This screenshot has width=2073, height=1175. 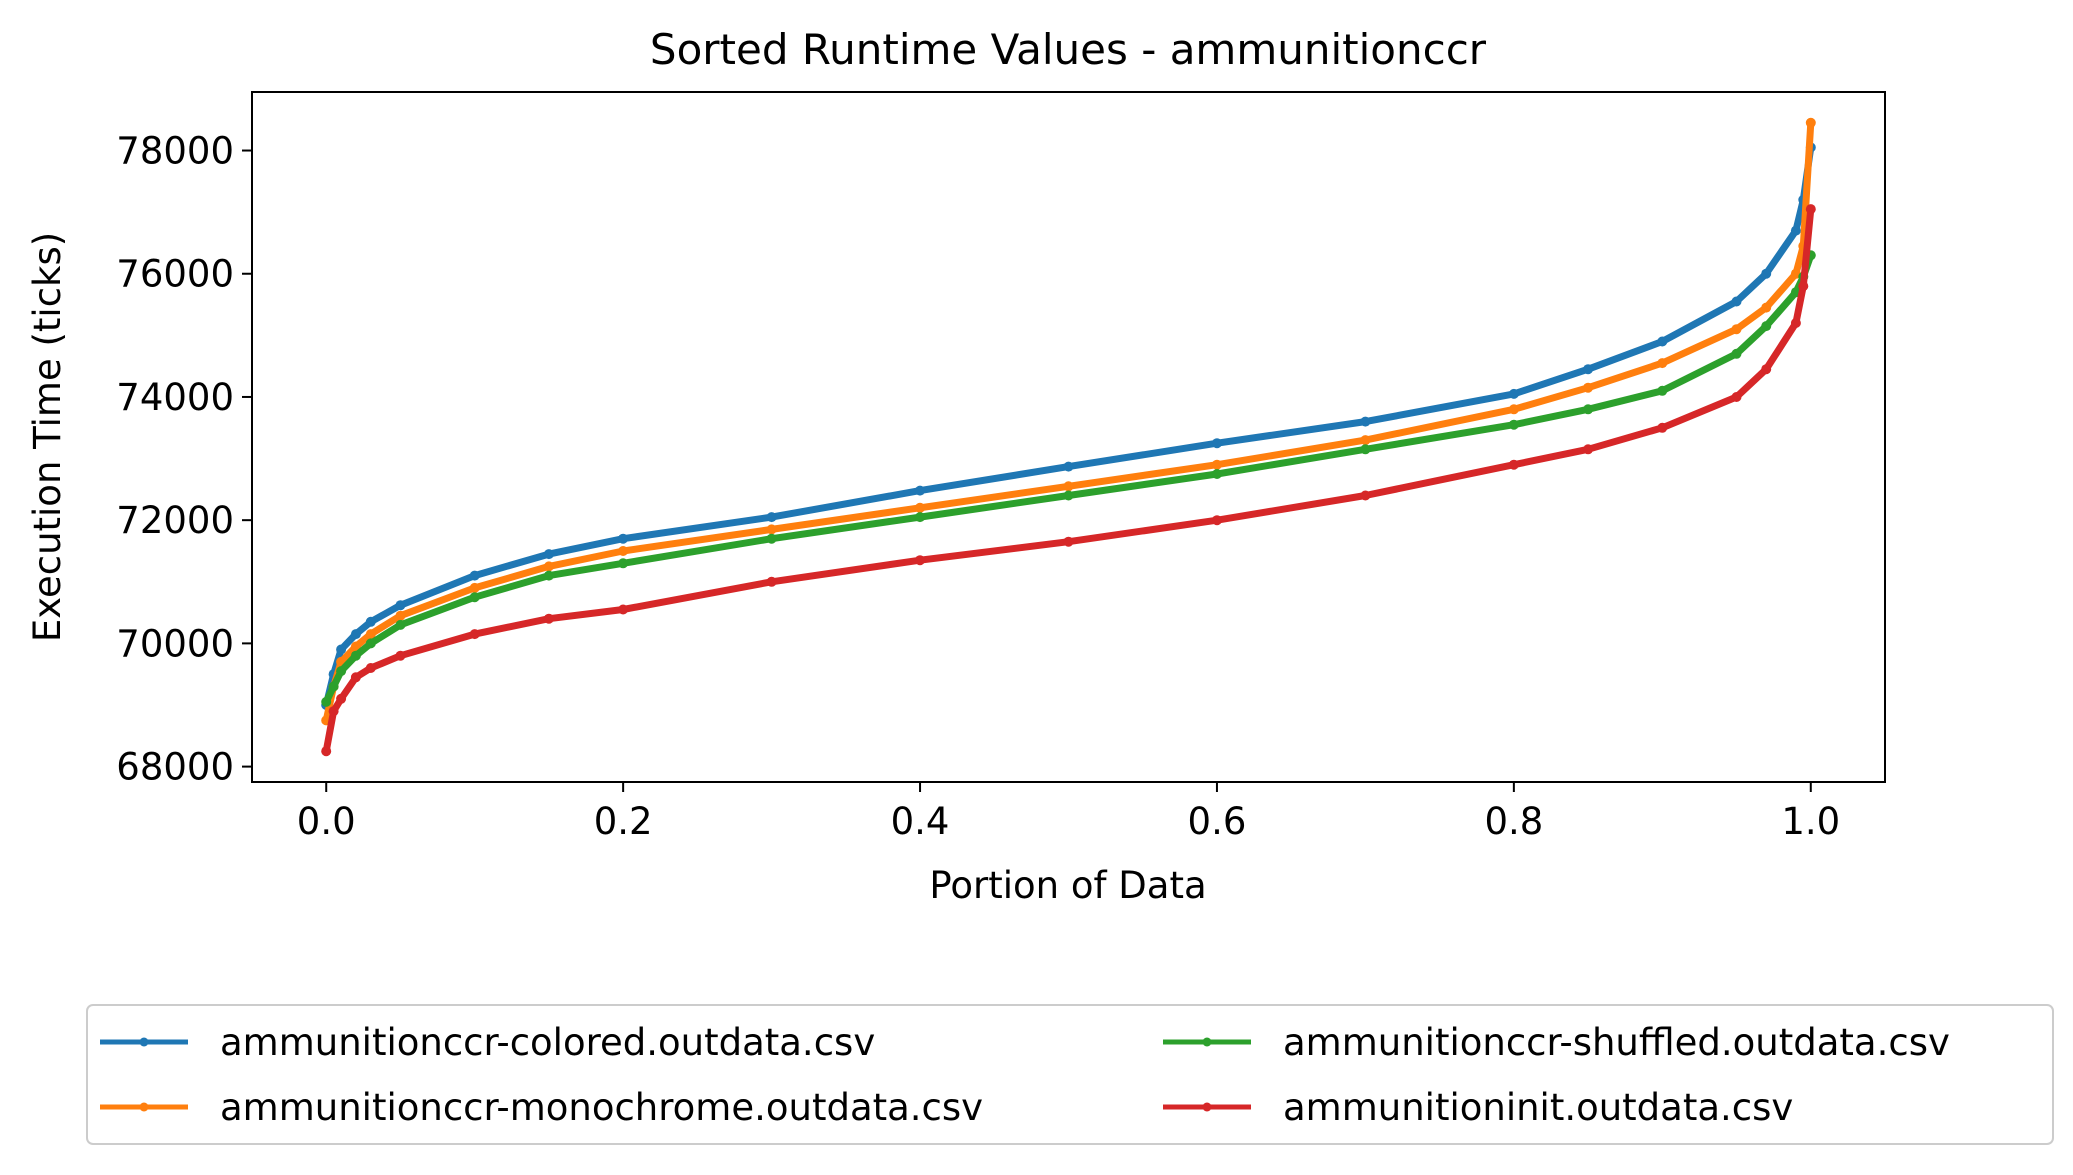 What do you see at coordinates (175, 643) in the screenshot?
I see `y-tick-label: 70000` at bounding box center [175, 643].